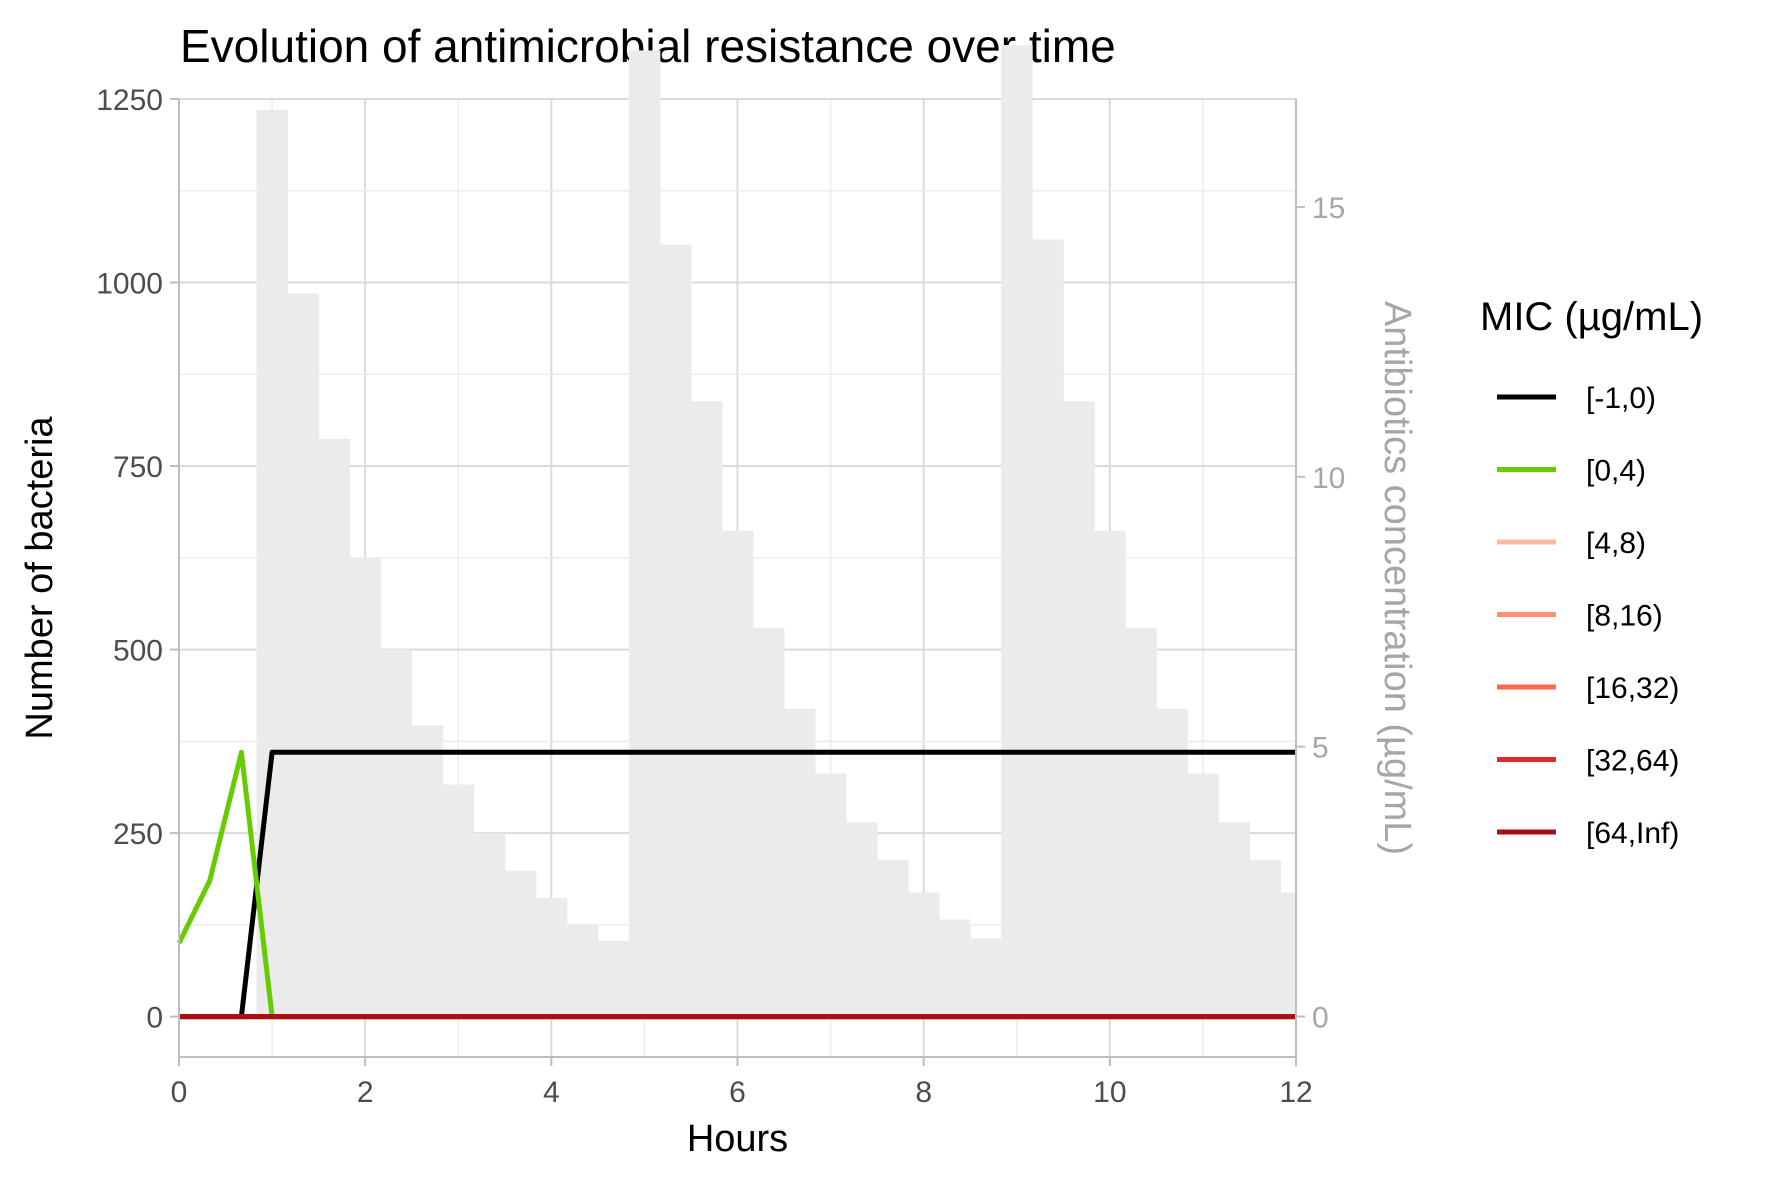 The image size is (1771, 1181). What do you see at coordinates (365, 1092) in the screenshot?
I see `x-tick-label: 2` at bounding box center [365, 1092].